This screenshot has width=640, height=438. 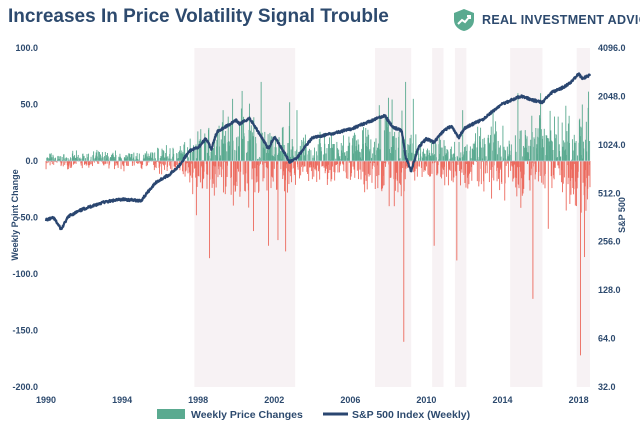 What do you see at coordinates (247, 415) in the screenshot?
I see `legend-label-weekly-changes: Weekly Price Changes` at bounding box center [247, 415].